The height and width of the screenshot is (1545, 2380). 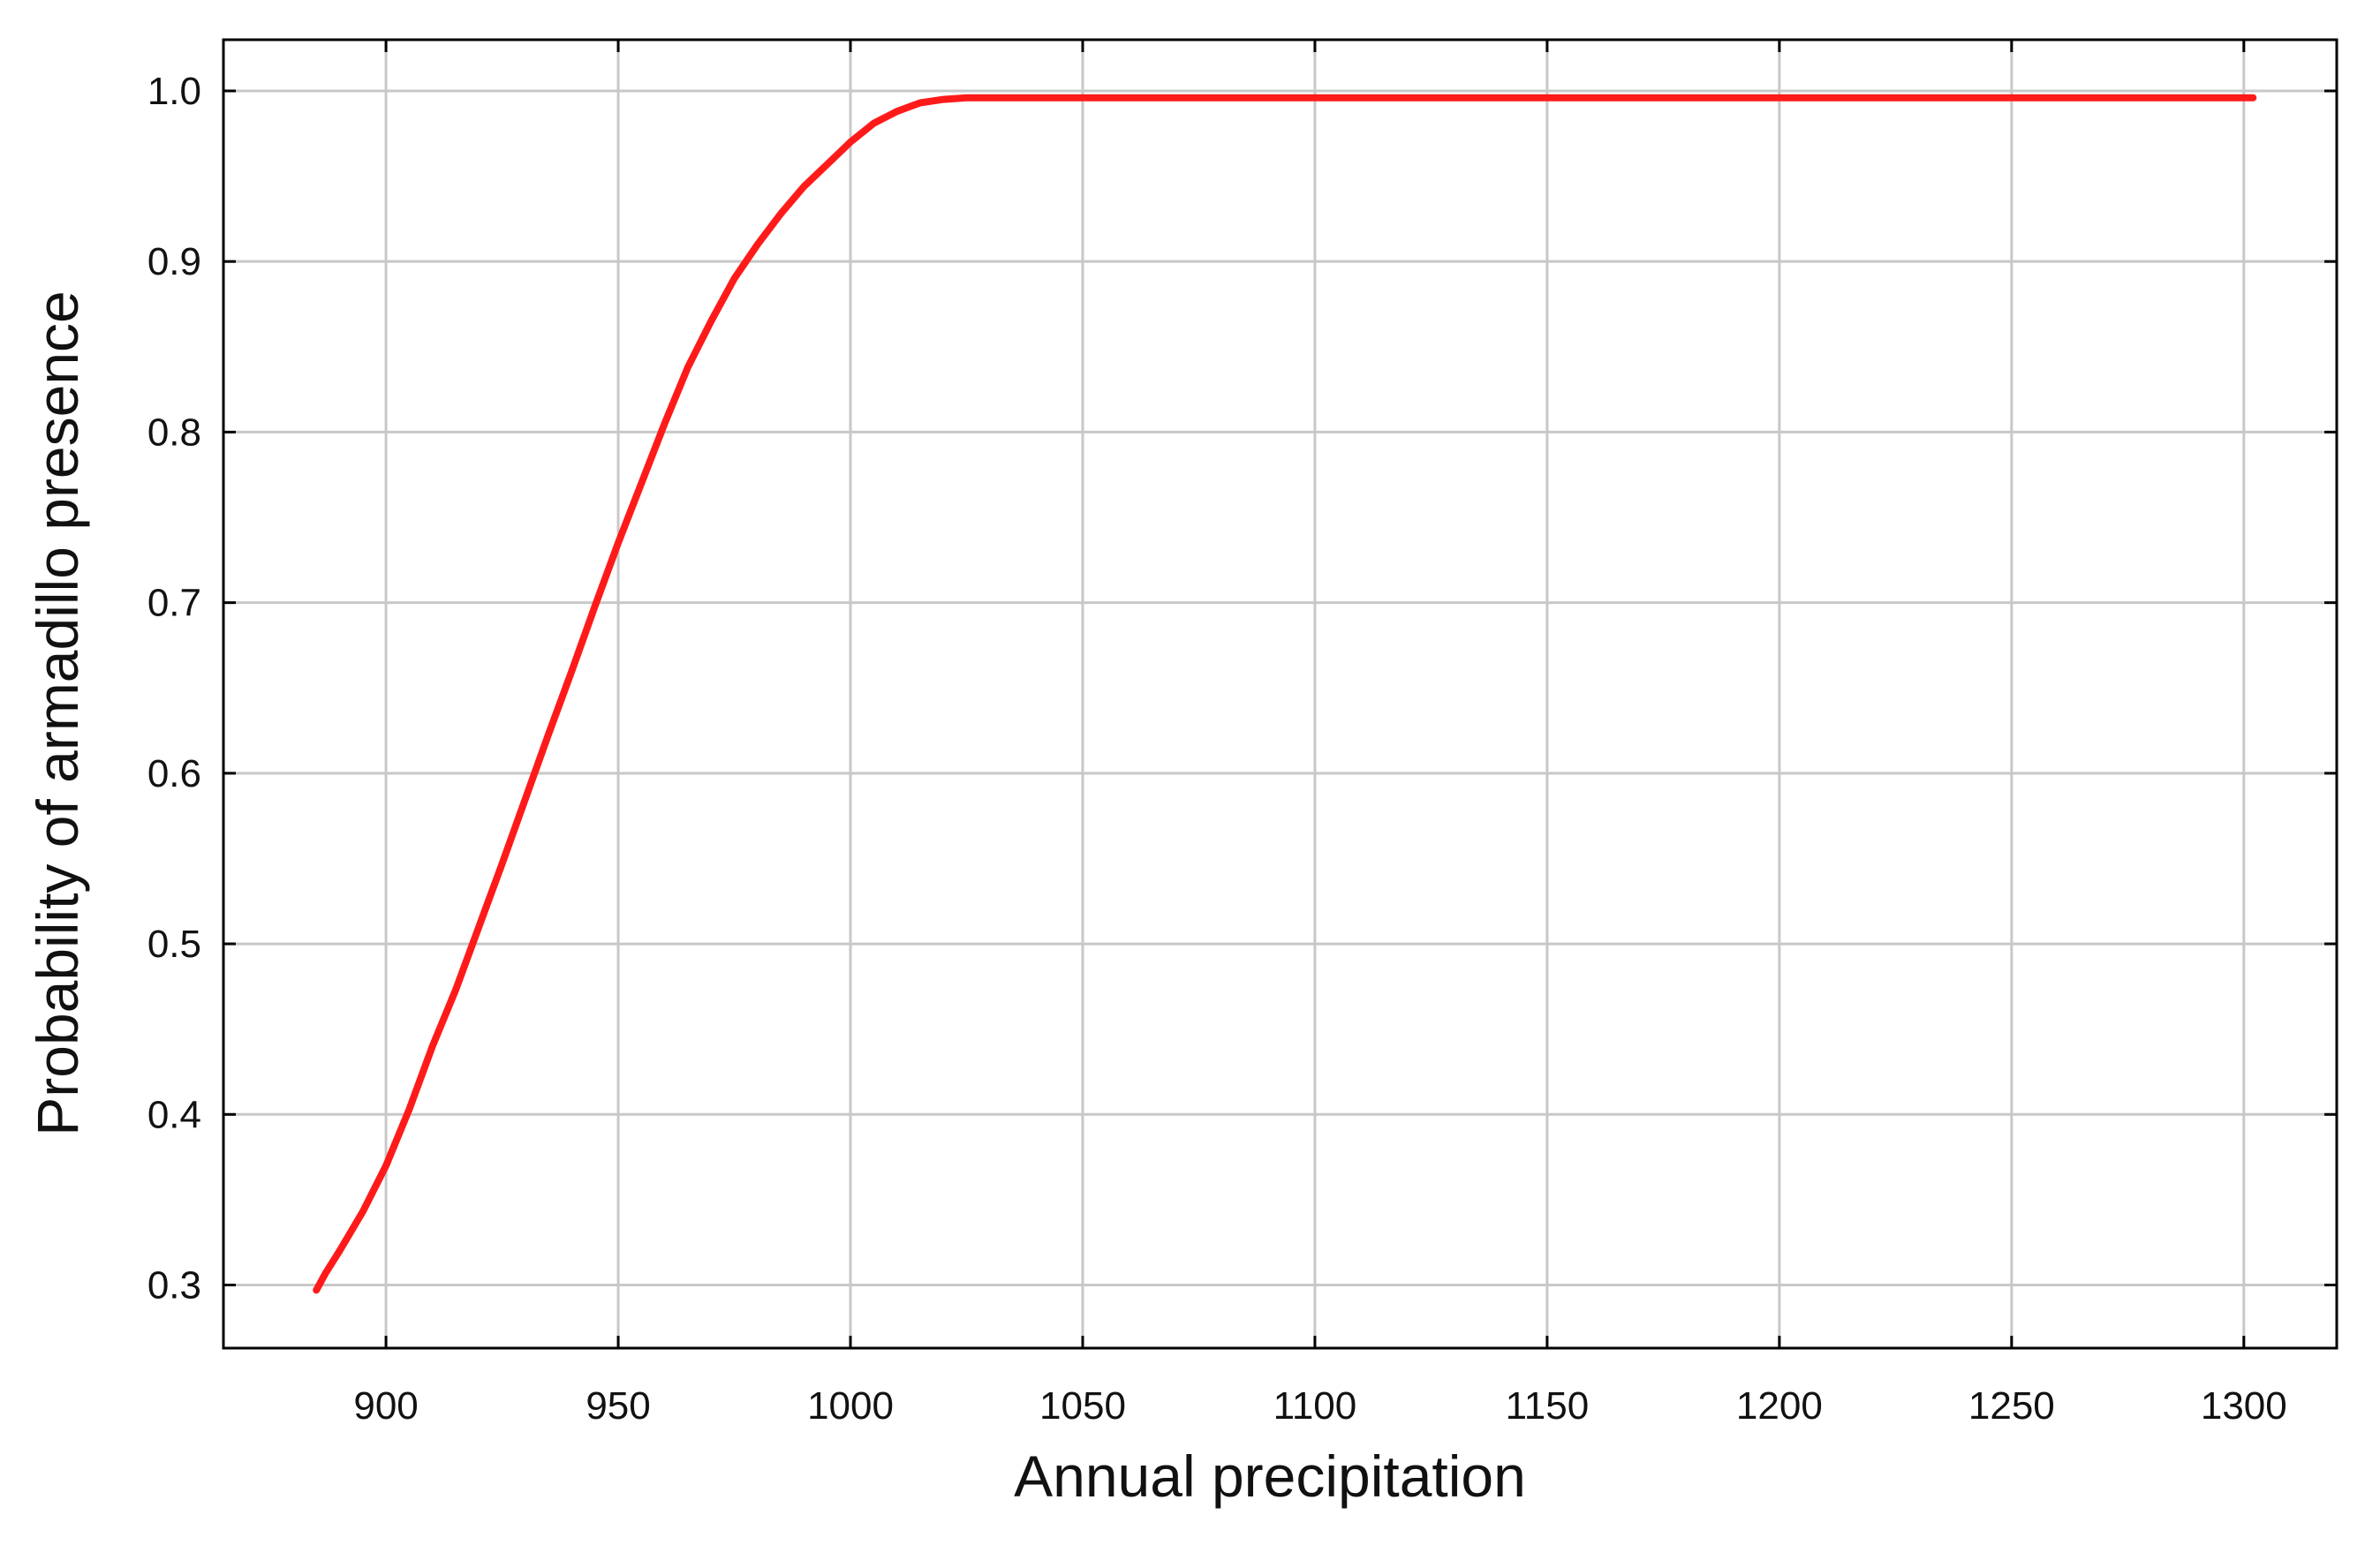 What do you see at coordinates (1548, 1406) in the screenshot?
I see `x-tick-label: 1150` at bounding box center [1548, 1406].